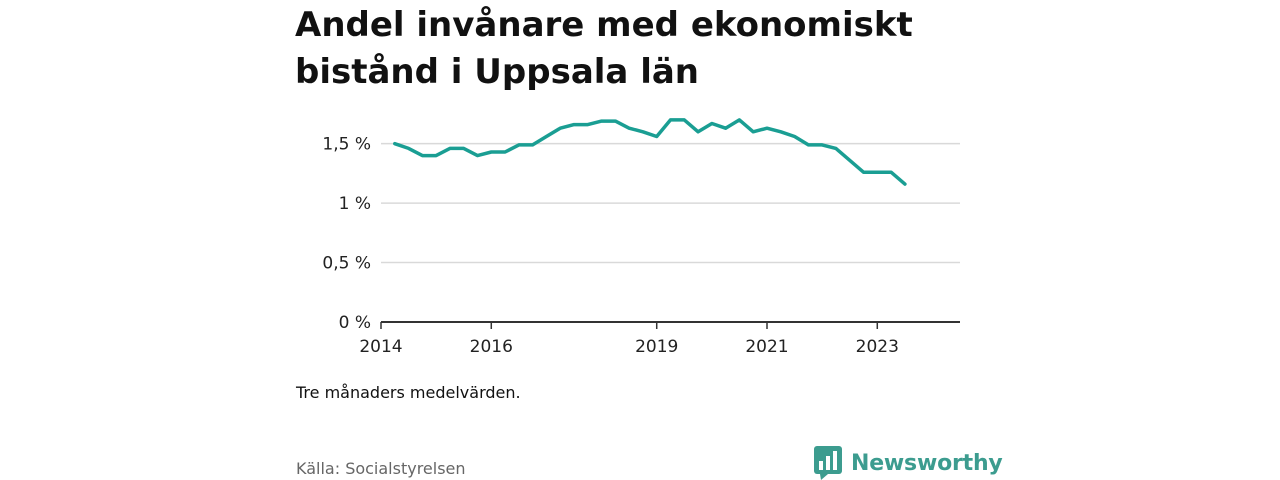  I want to click on source-text: Källa: Socialstyrelsen, so click(381, 468).